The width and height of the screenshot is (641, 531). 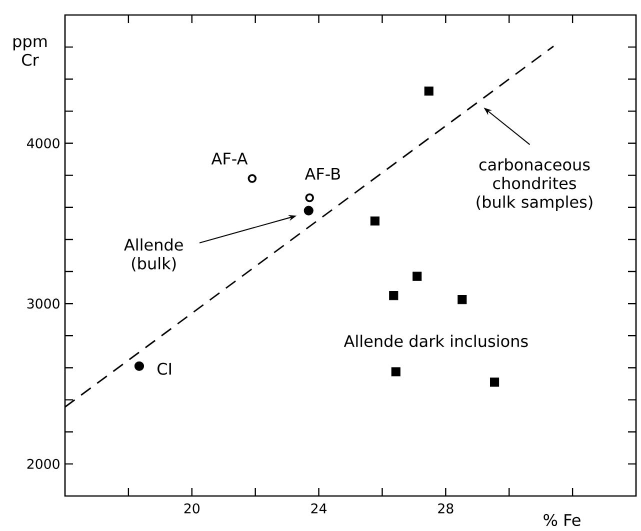 What do you see at coordinates (192, 508) in the screenshot?
I see `x-tick-label: 20` at bounding box center [192, 508].